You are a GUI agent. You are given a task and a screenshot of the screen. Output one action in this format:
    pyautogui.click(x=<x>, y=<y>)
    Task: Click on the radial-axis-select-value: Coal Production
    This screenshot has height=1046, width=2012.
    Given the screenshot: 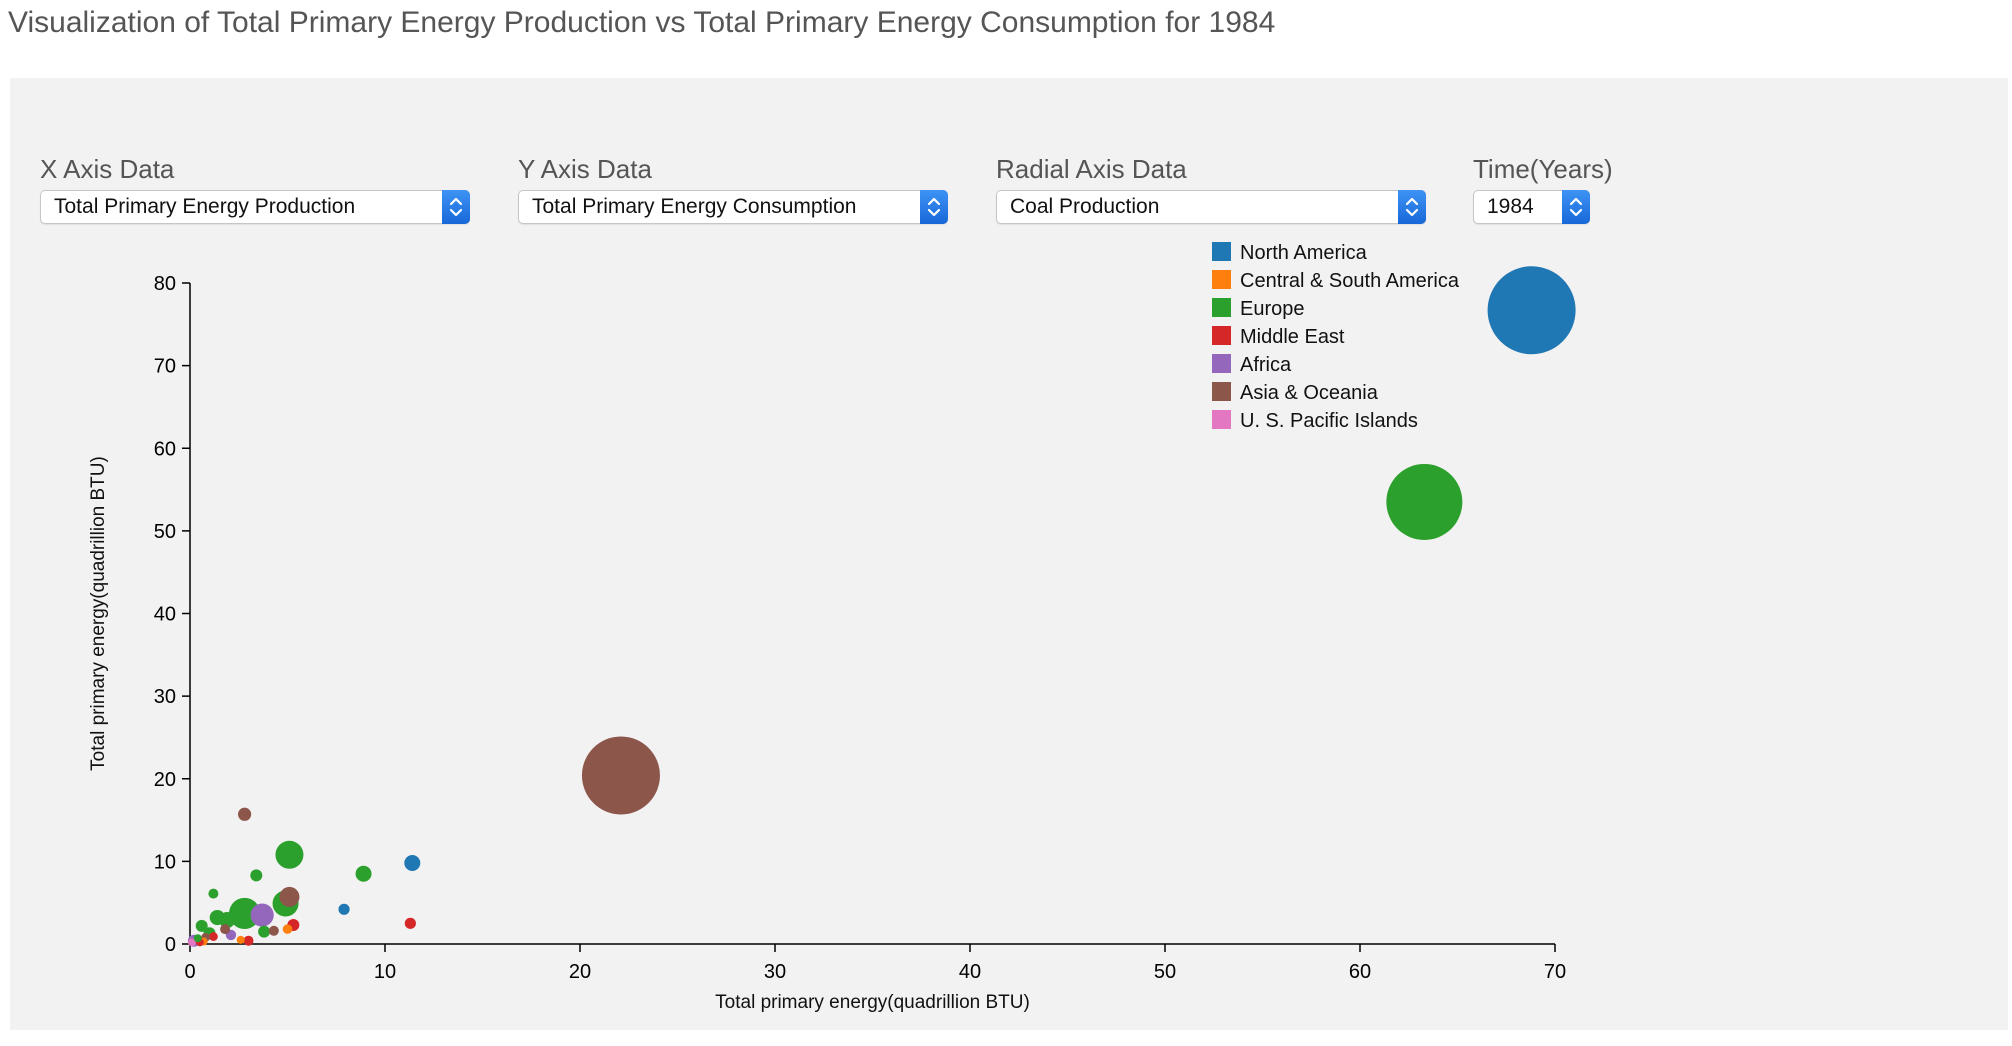 What is the action you would take?
    pyautogui.click(x=1085, y=206)
    